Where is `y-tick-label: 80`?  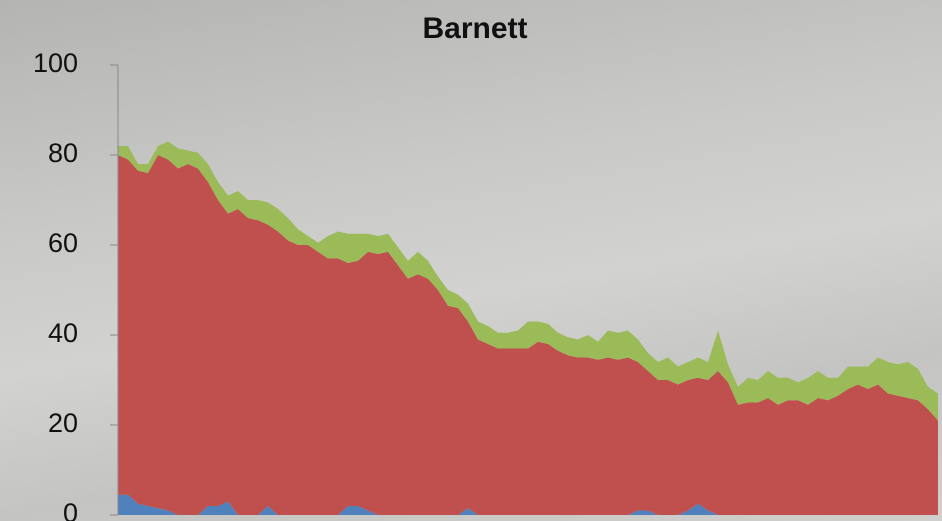 y-tick-label: 80 is located at coordinates (63, 153).